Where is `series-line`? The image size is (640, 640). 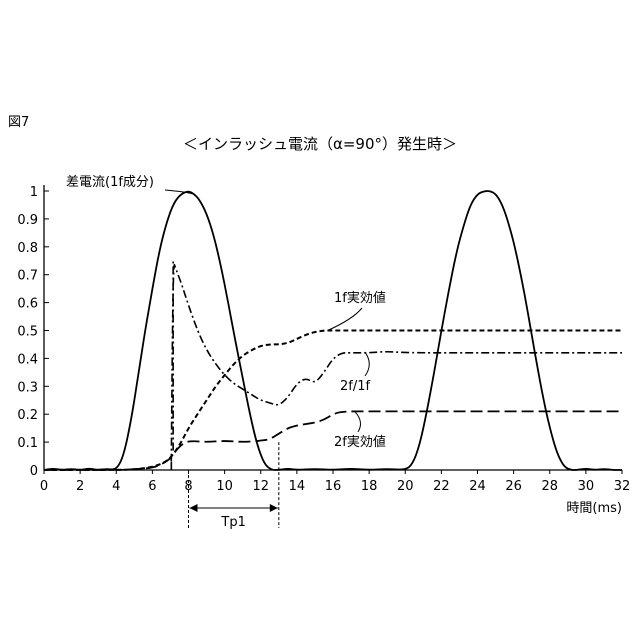
series-line is located at coordinates (333, 440).